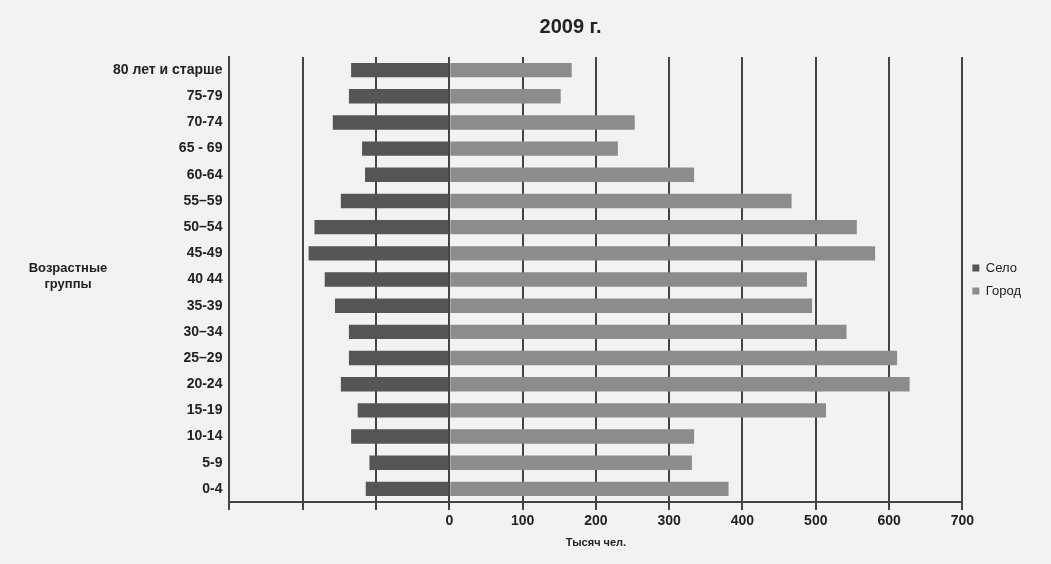 The width and height of the screenshot is (1051, 564). What do you see at coordinates (669, 520) in the screenshot?
I see `x-tick-label: 300` at bounding box center [669, 520].